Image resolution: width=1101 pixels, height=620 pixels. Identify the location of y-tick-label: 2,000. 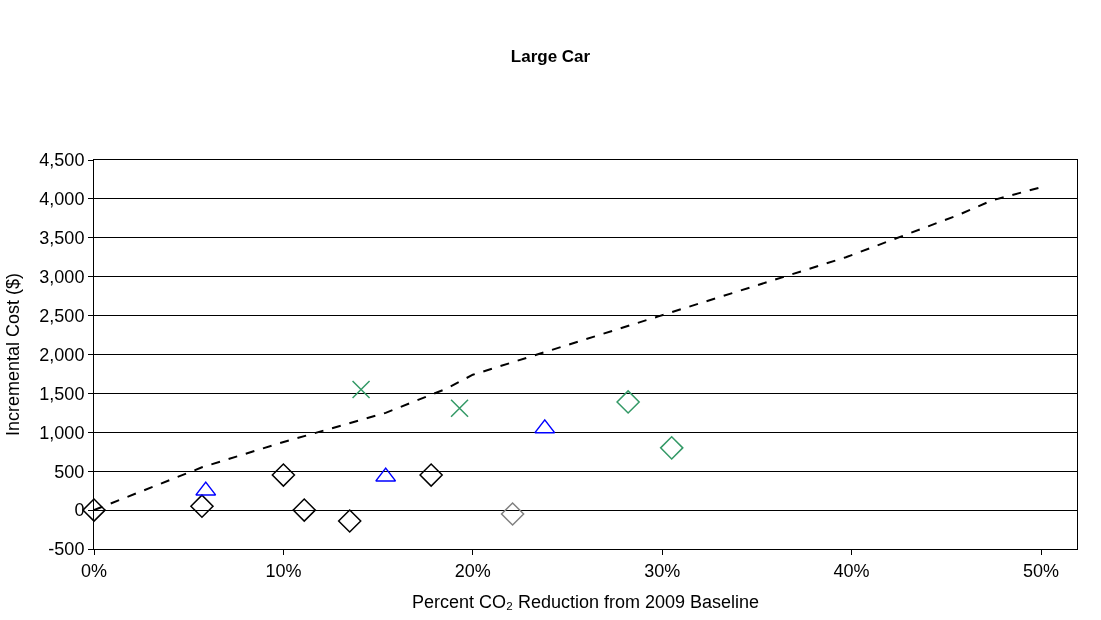
(62, 354).